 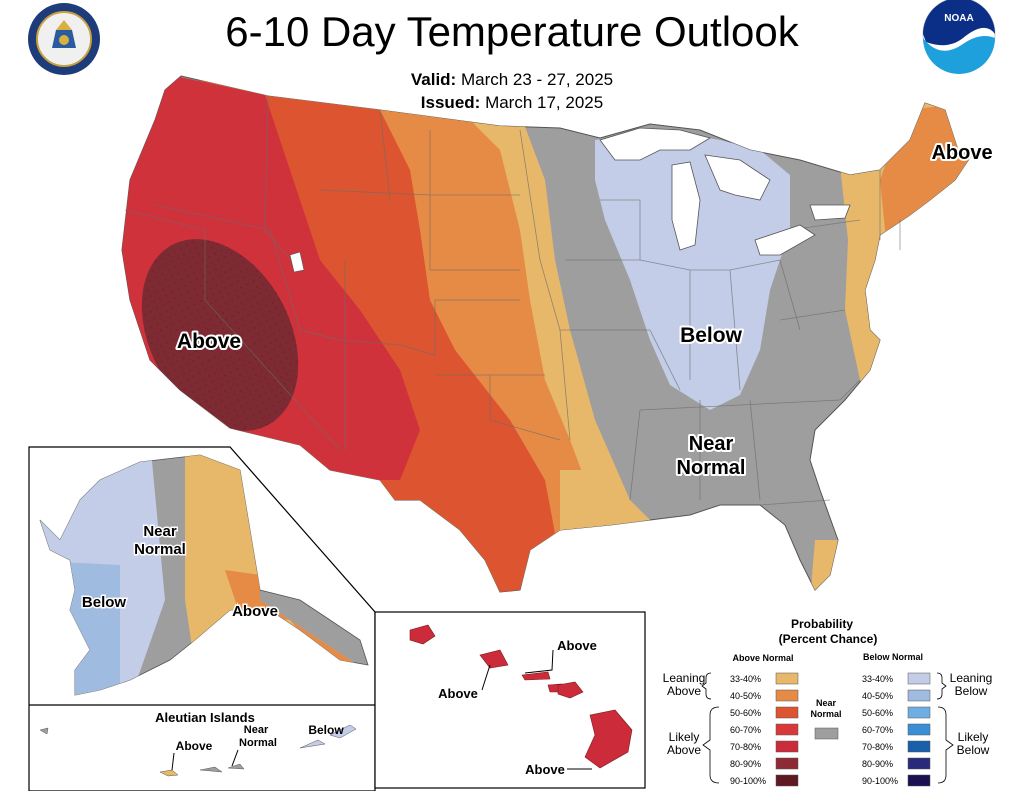 I want to click on legend-leaning-below-2: Below, so click(x=971, y=691).